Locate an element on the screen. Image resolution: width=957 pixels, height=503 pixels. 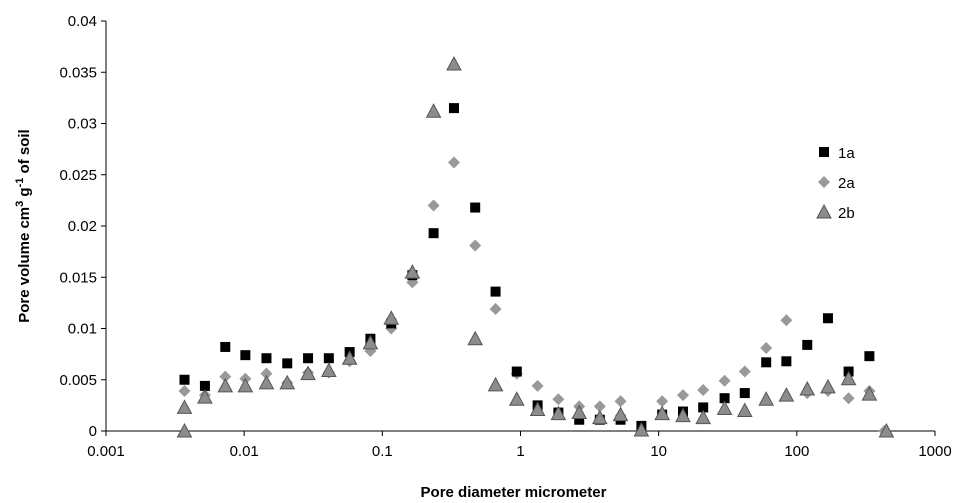
x-axis-ticks: 0.001 0.01 0.1 1 10 100 1000 is located at coordinates (519, 445).